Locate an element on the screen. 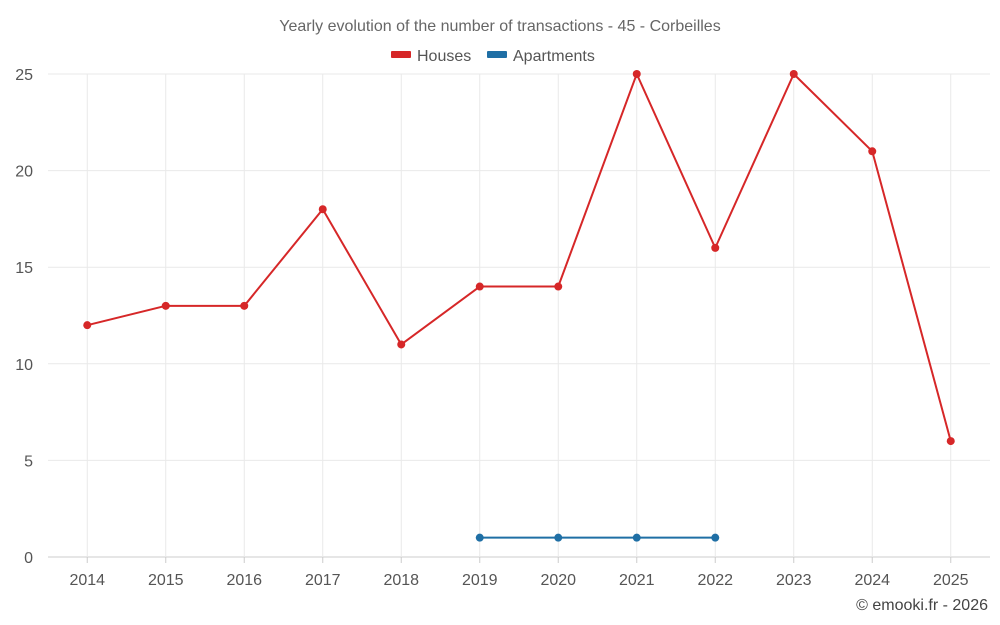  legend: Houses Apartments is located at coordinates (493, 56).